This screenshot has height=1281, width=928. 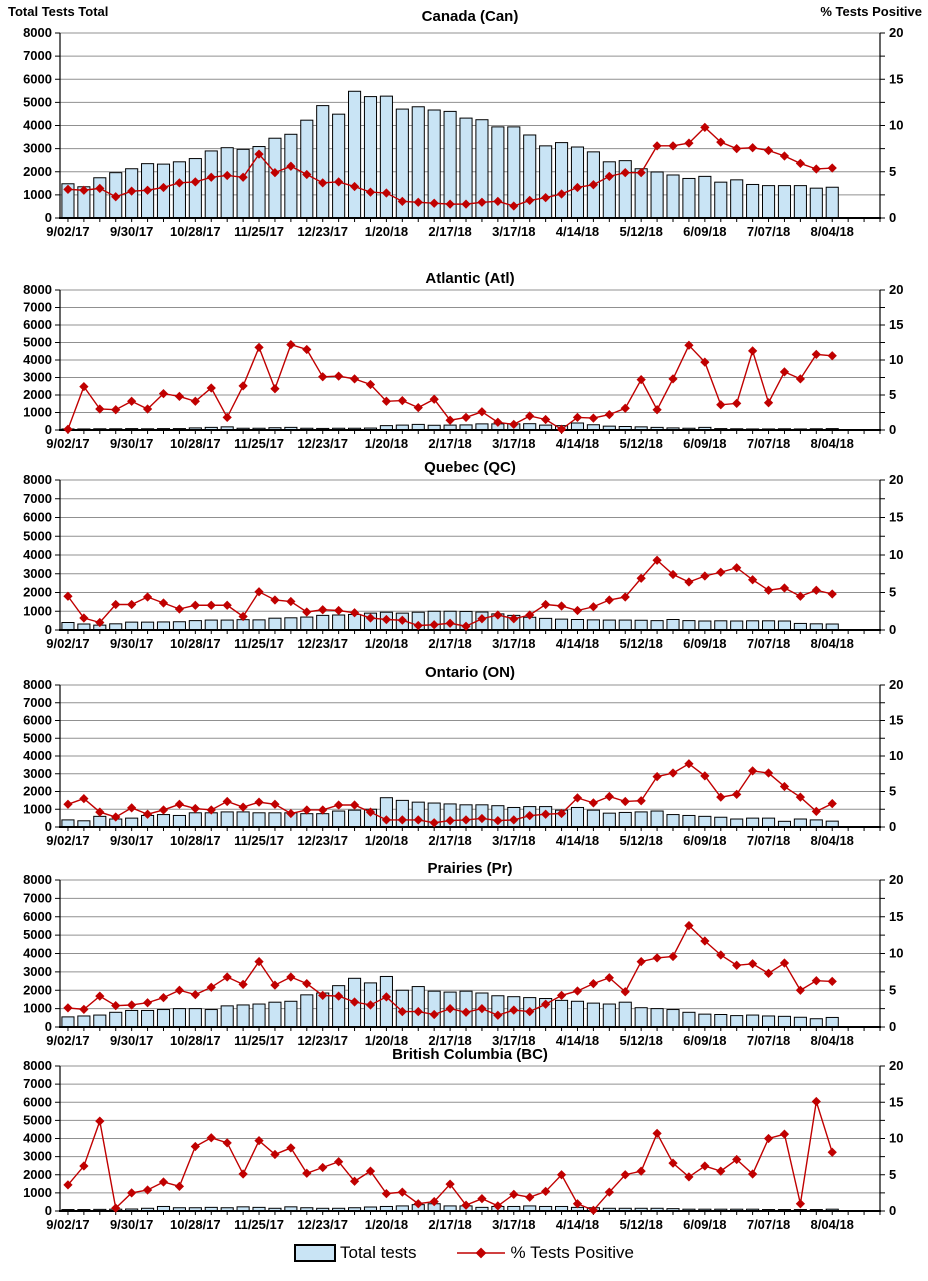 What do you see at coordinates (67, 1224) in the screenshot?
I see `svg-text: 9/02/17` at bounding box center [67, 1224].